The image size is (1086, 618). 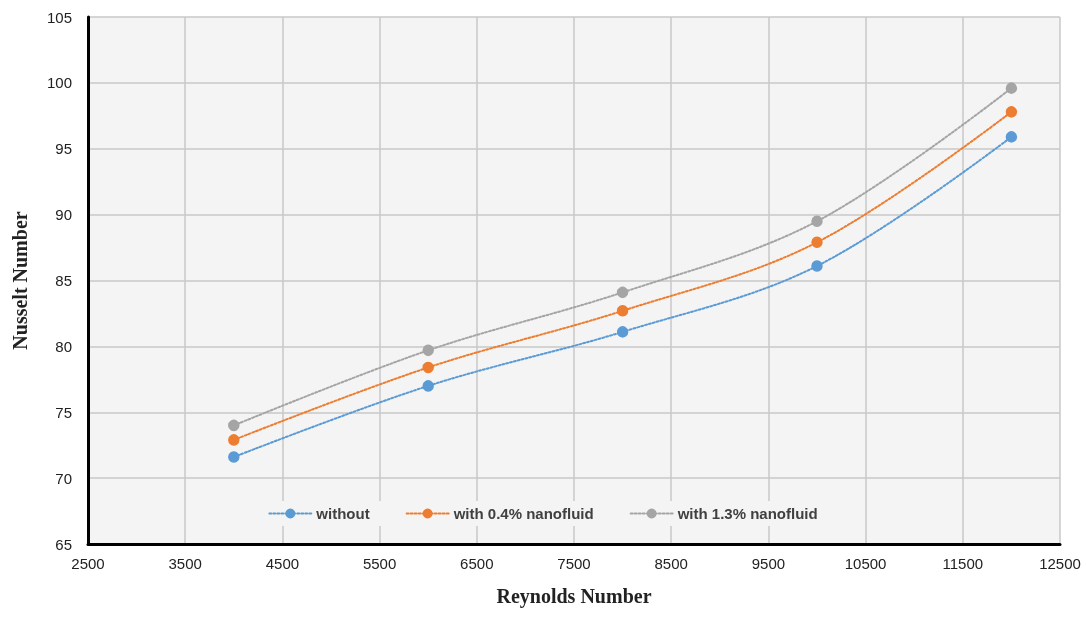 What do you see at coordinates (379, 563) in the screenshot?
I see `x-tick-label: 5500` at bounding box center [379, 563].